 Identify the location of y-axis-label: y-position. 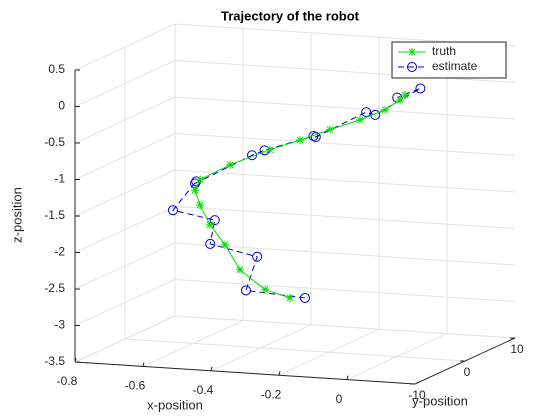
(440, 400).